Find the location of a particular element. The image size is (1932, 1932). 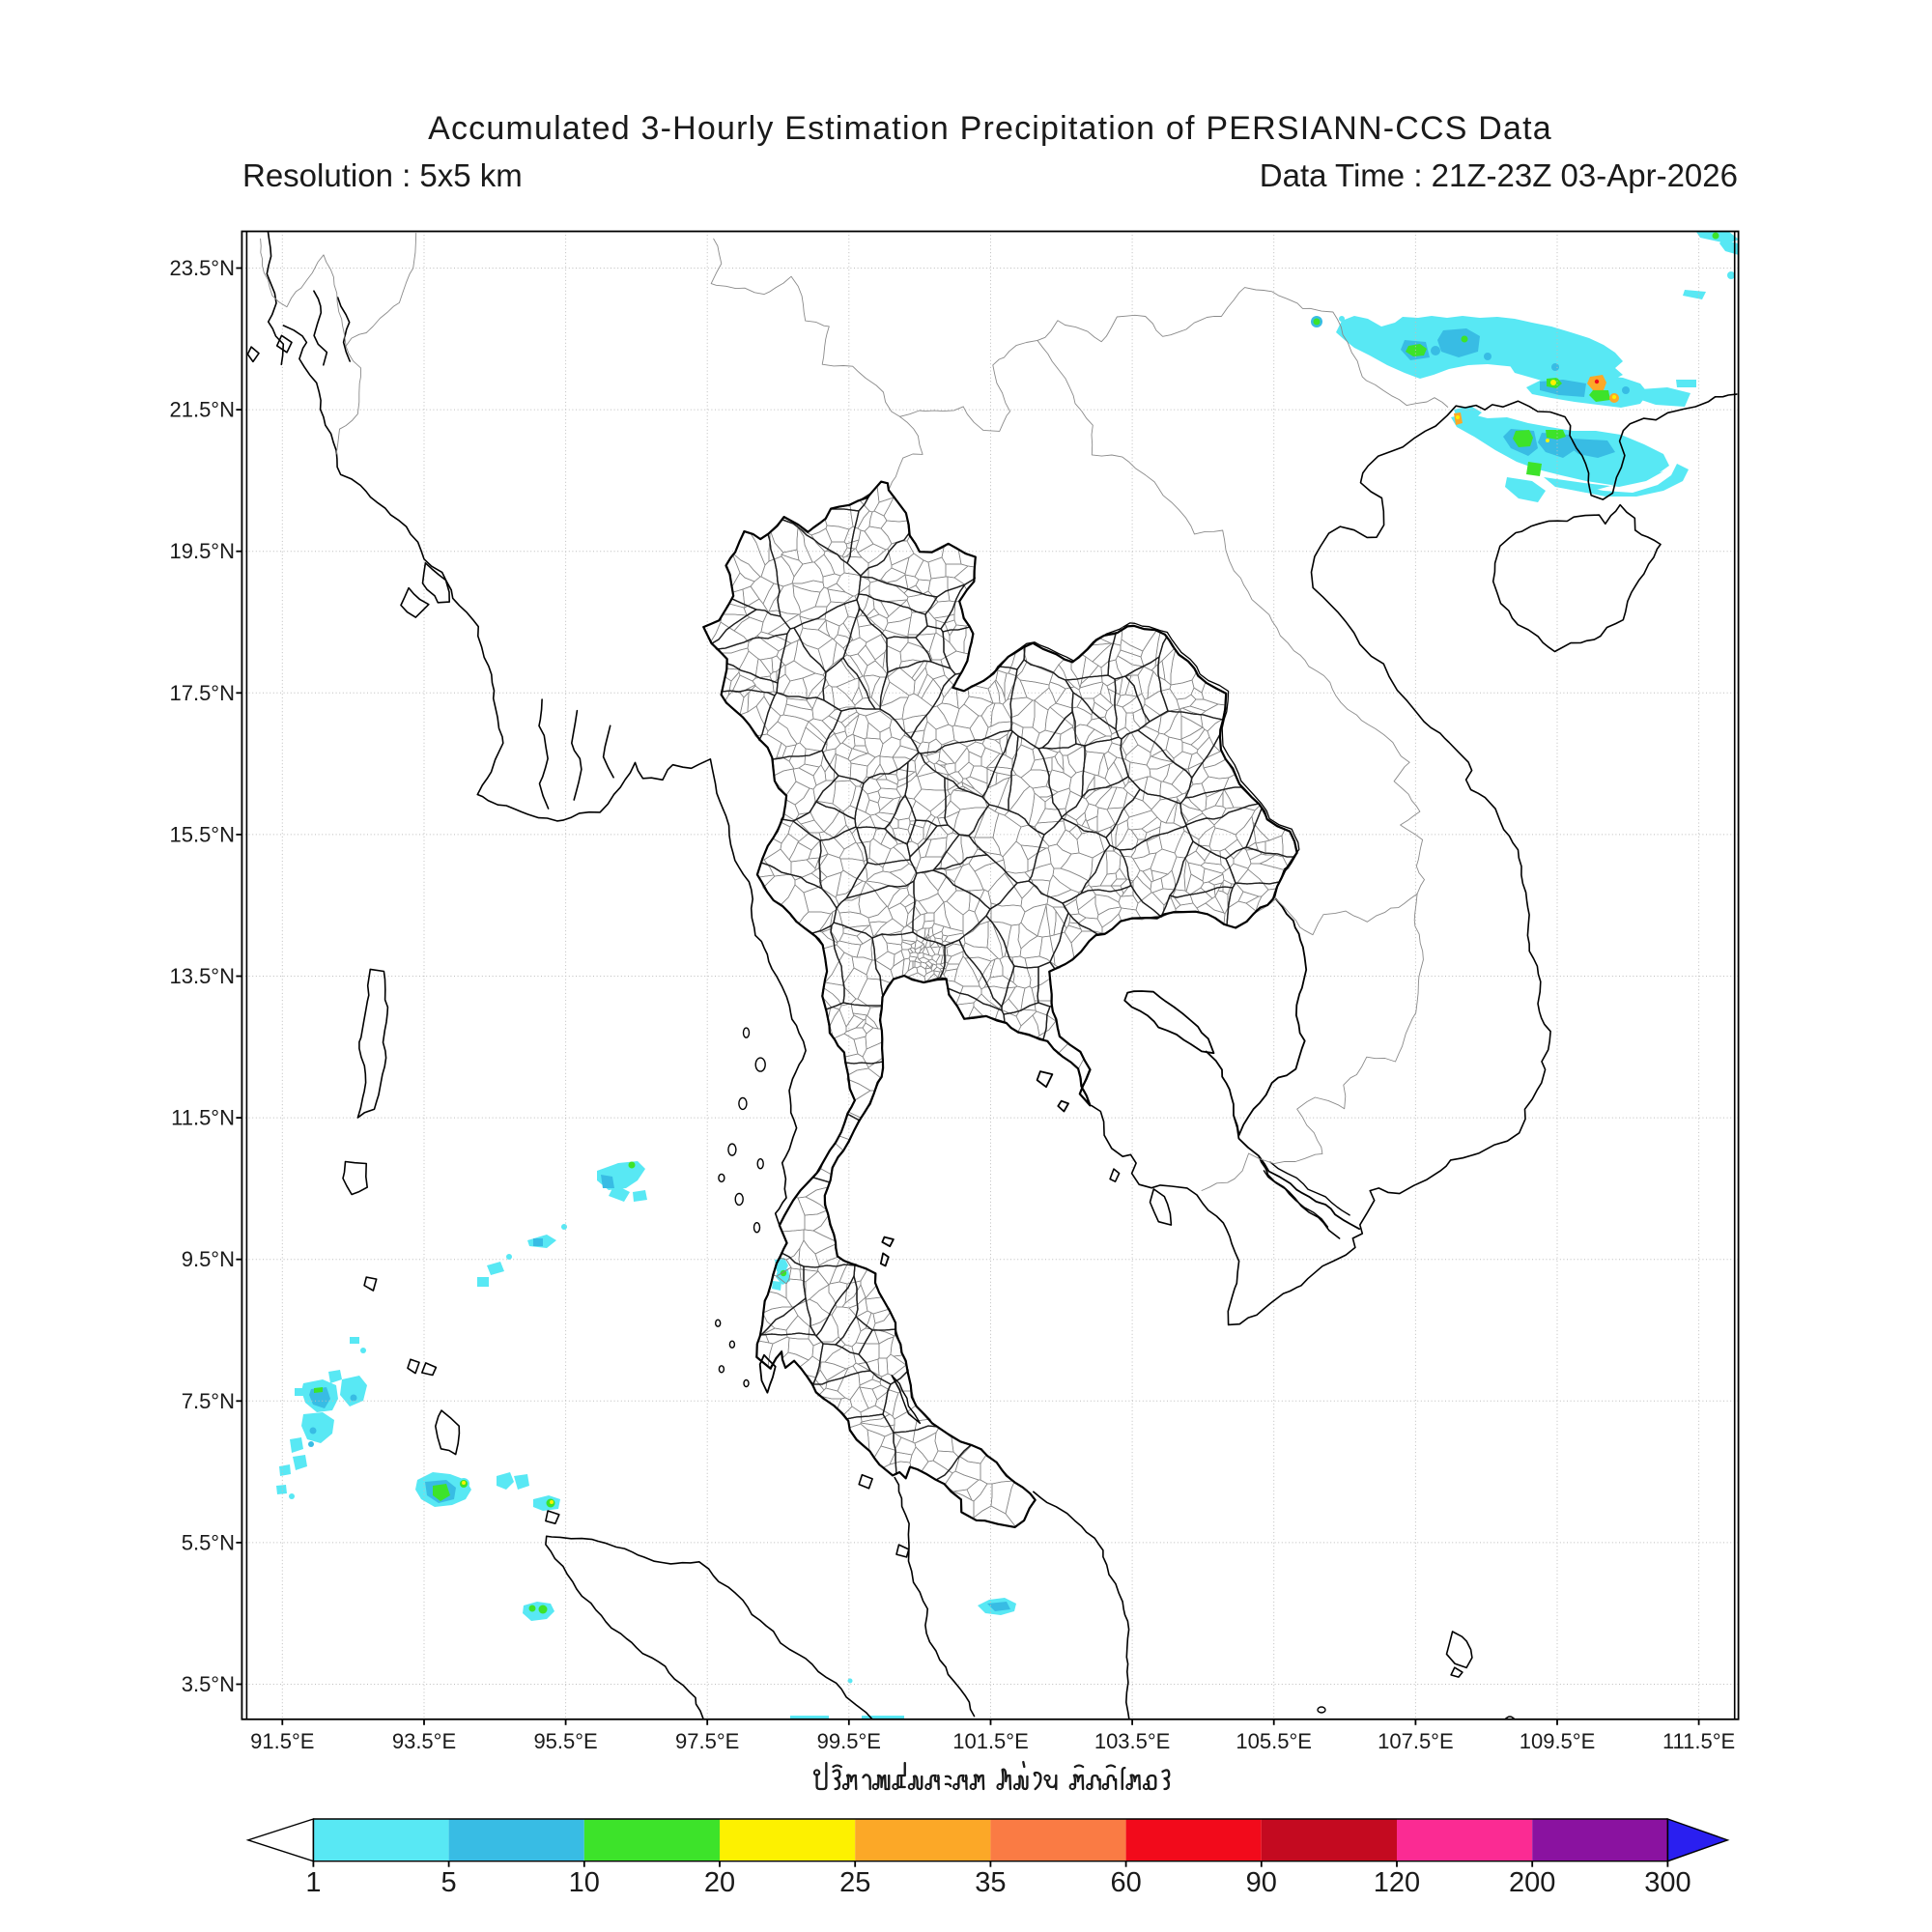

svg-text: 19.5°N is located at coordinates (202, 551).